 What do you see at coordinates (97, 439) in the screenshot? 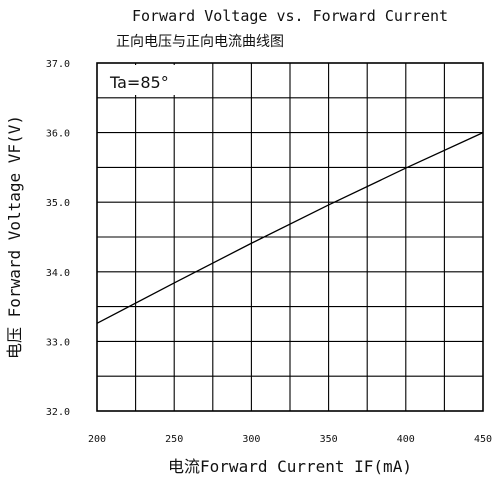
I see `x-tick-label: 200` at bounding box center [97, 439].